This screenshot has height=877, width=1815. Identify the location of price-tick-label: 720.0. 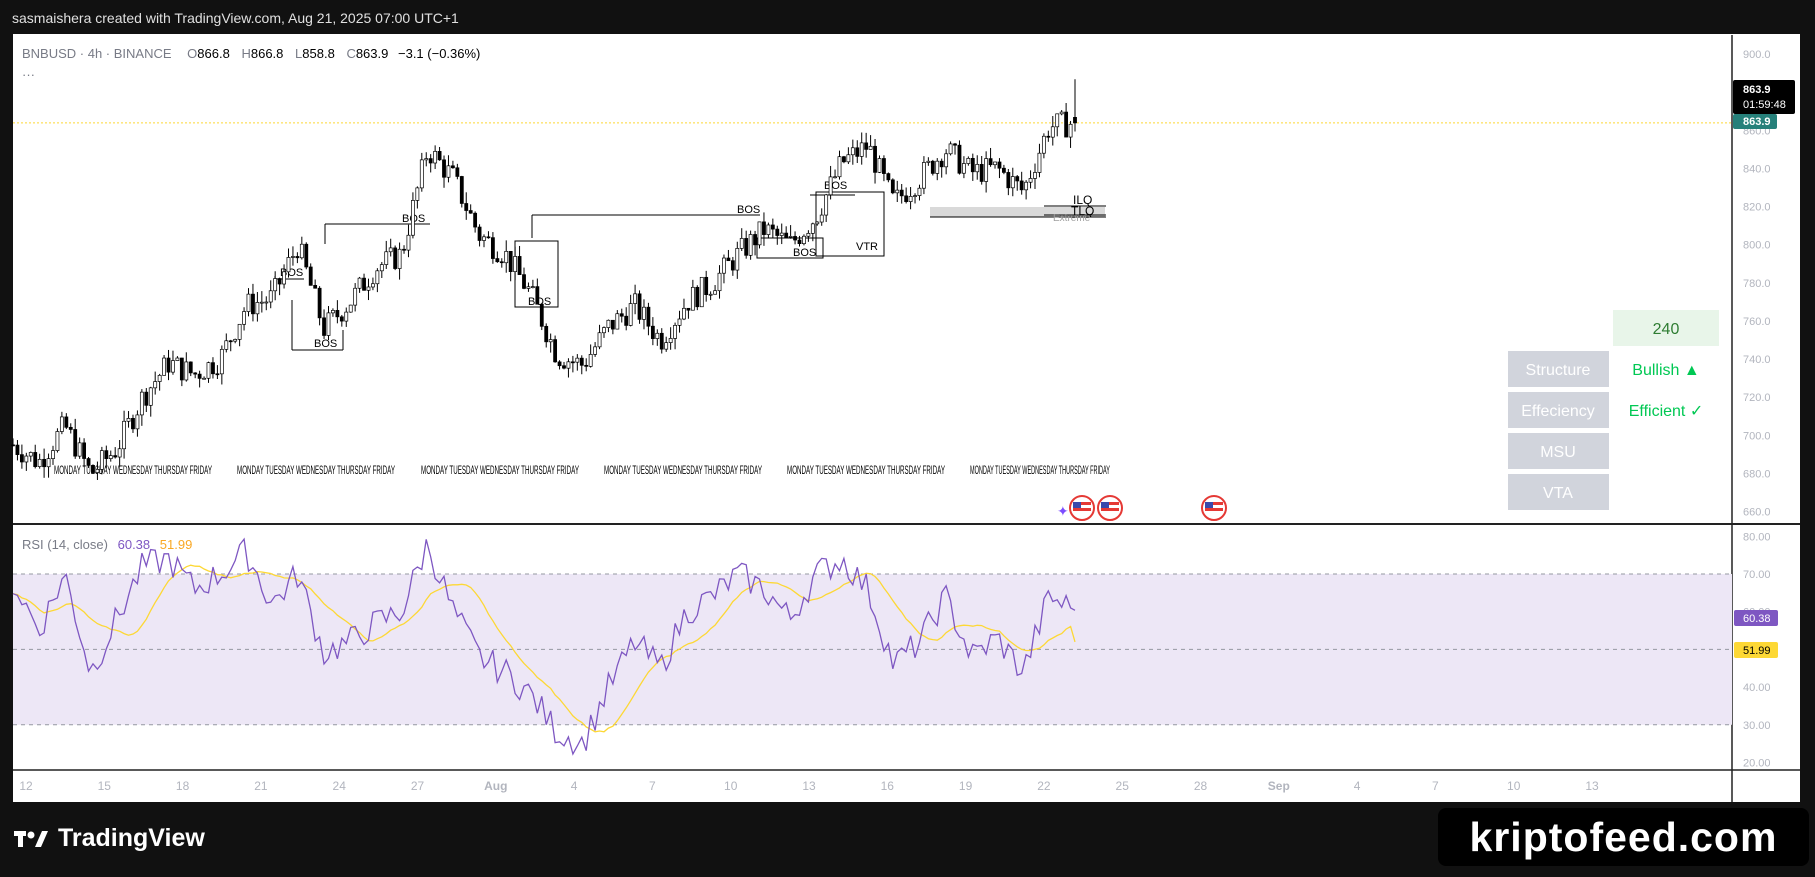
(1757, 398).